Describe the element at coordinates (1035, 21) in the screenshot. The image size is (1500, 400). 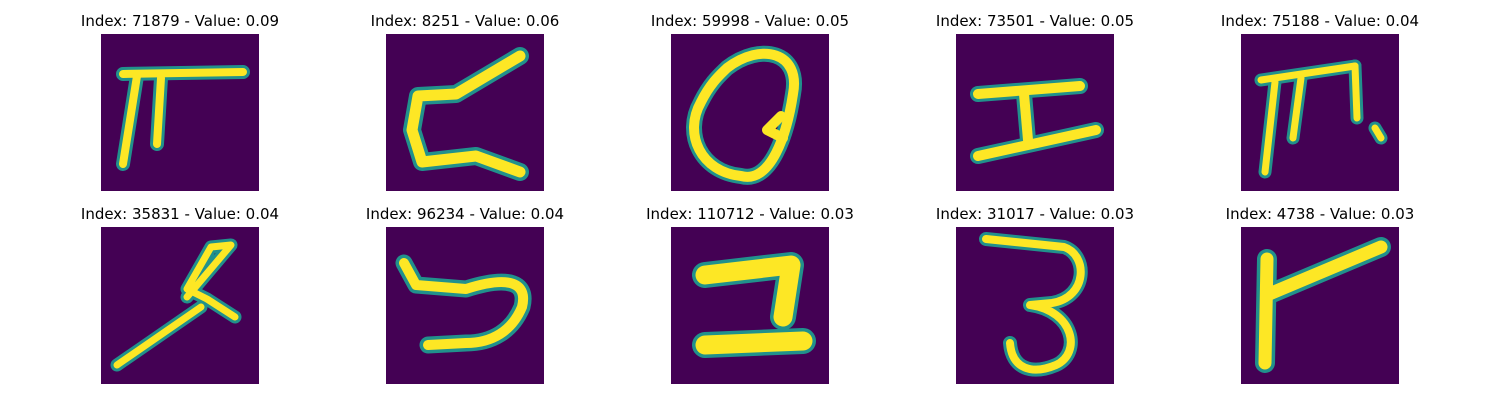
I see `panel-title: Index: 73501 - Value: 0.05` at that location.